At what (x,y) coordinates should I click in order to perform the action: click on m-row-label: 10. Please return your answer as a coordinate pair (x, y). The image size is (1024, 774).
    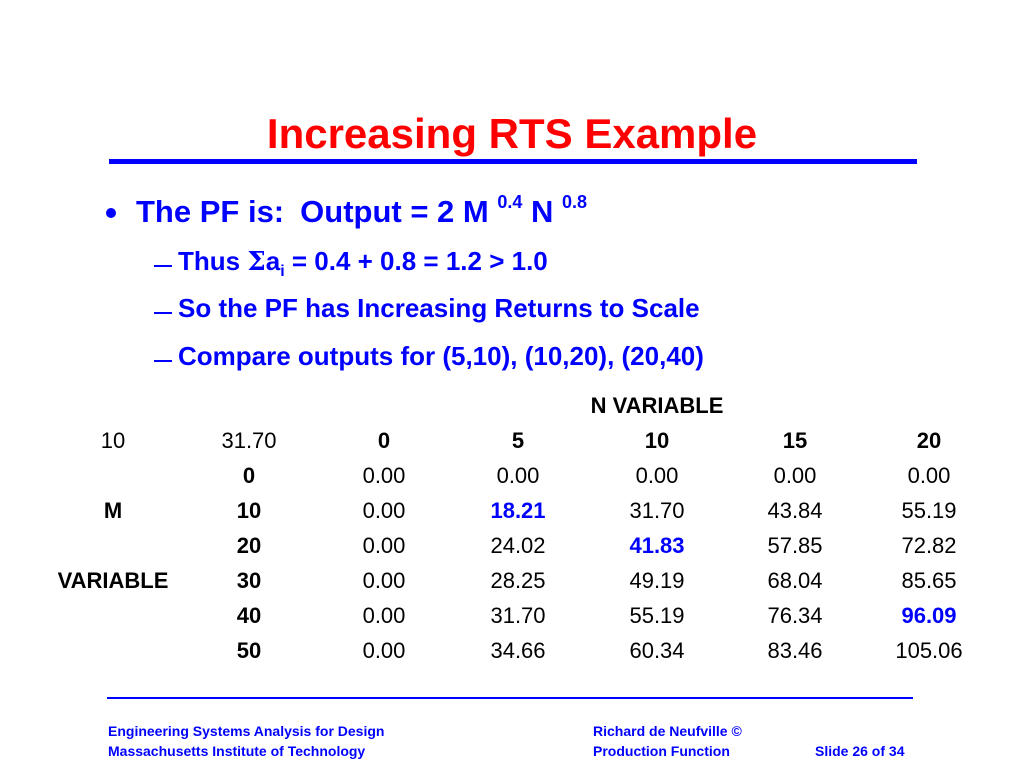
    Looking at the image, I should click on (249, 510).